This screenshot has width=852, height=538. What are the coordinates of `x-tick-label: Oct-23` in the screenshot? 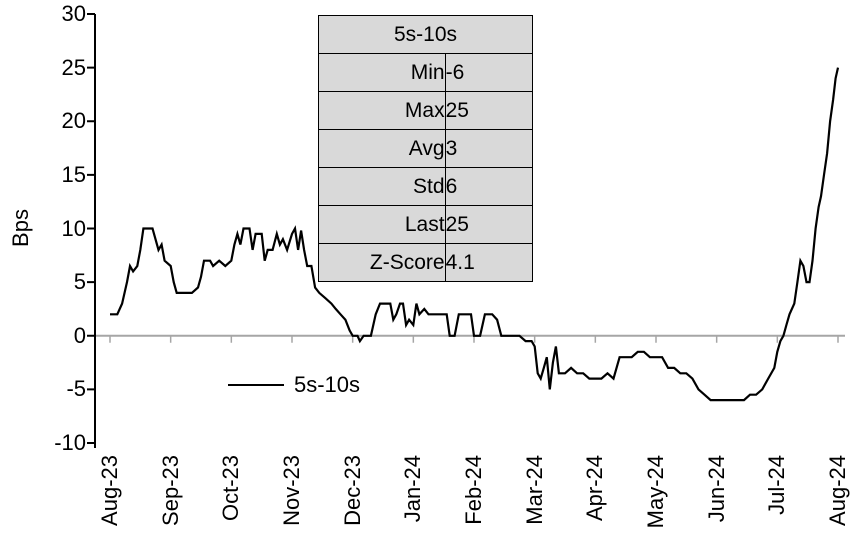 It's located at (231, 488).